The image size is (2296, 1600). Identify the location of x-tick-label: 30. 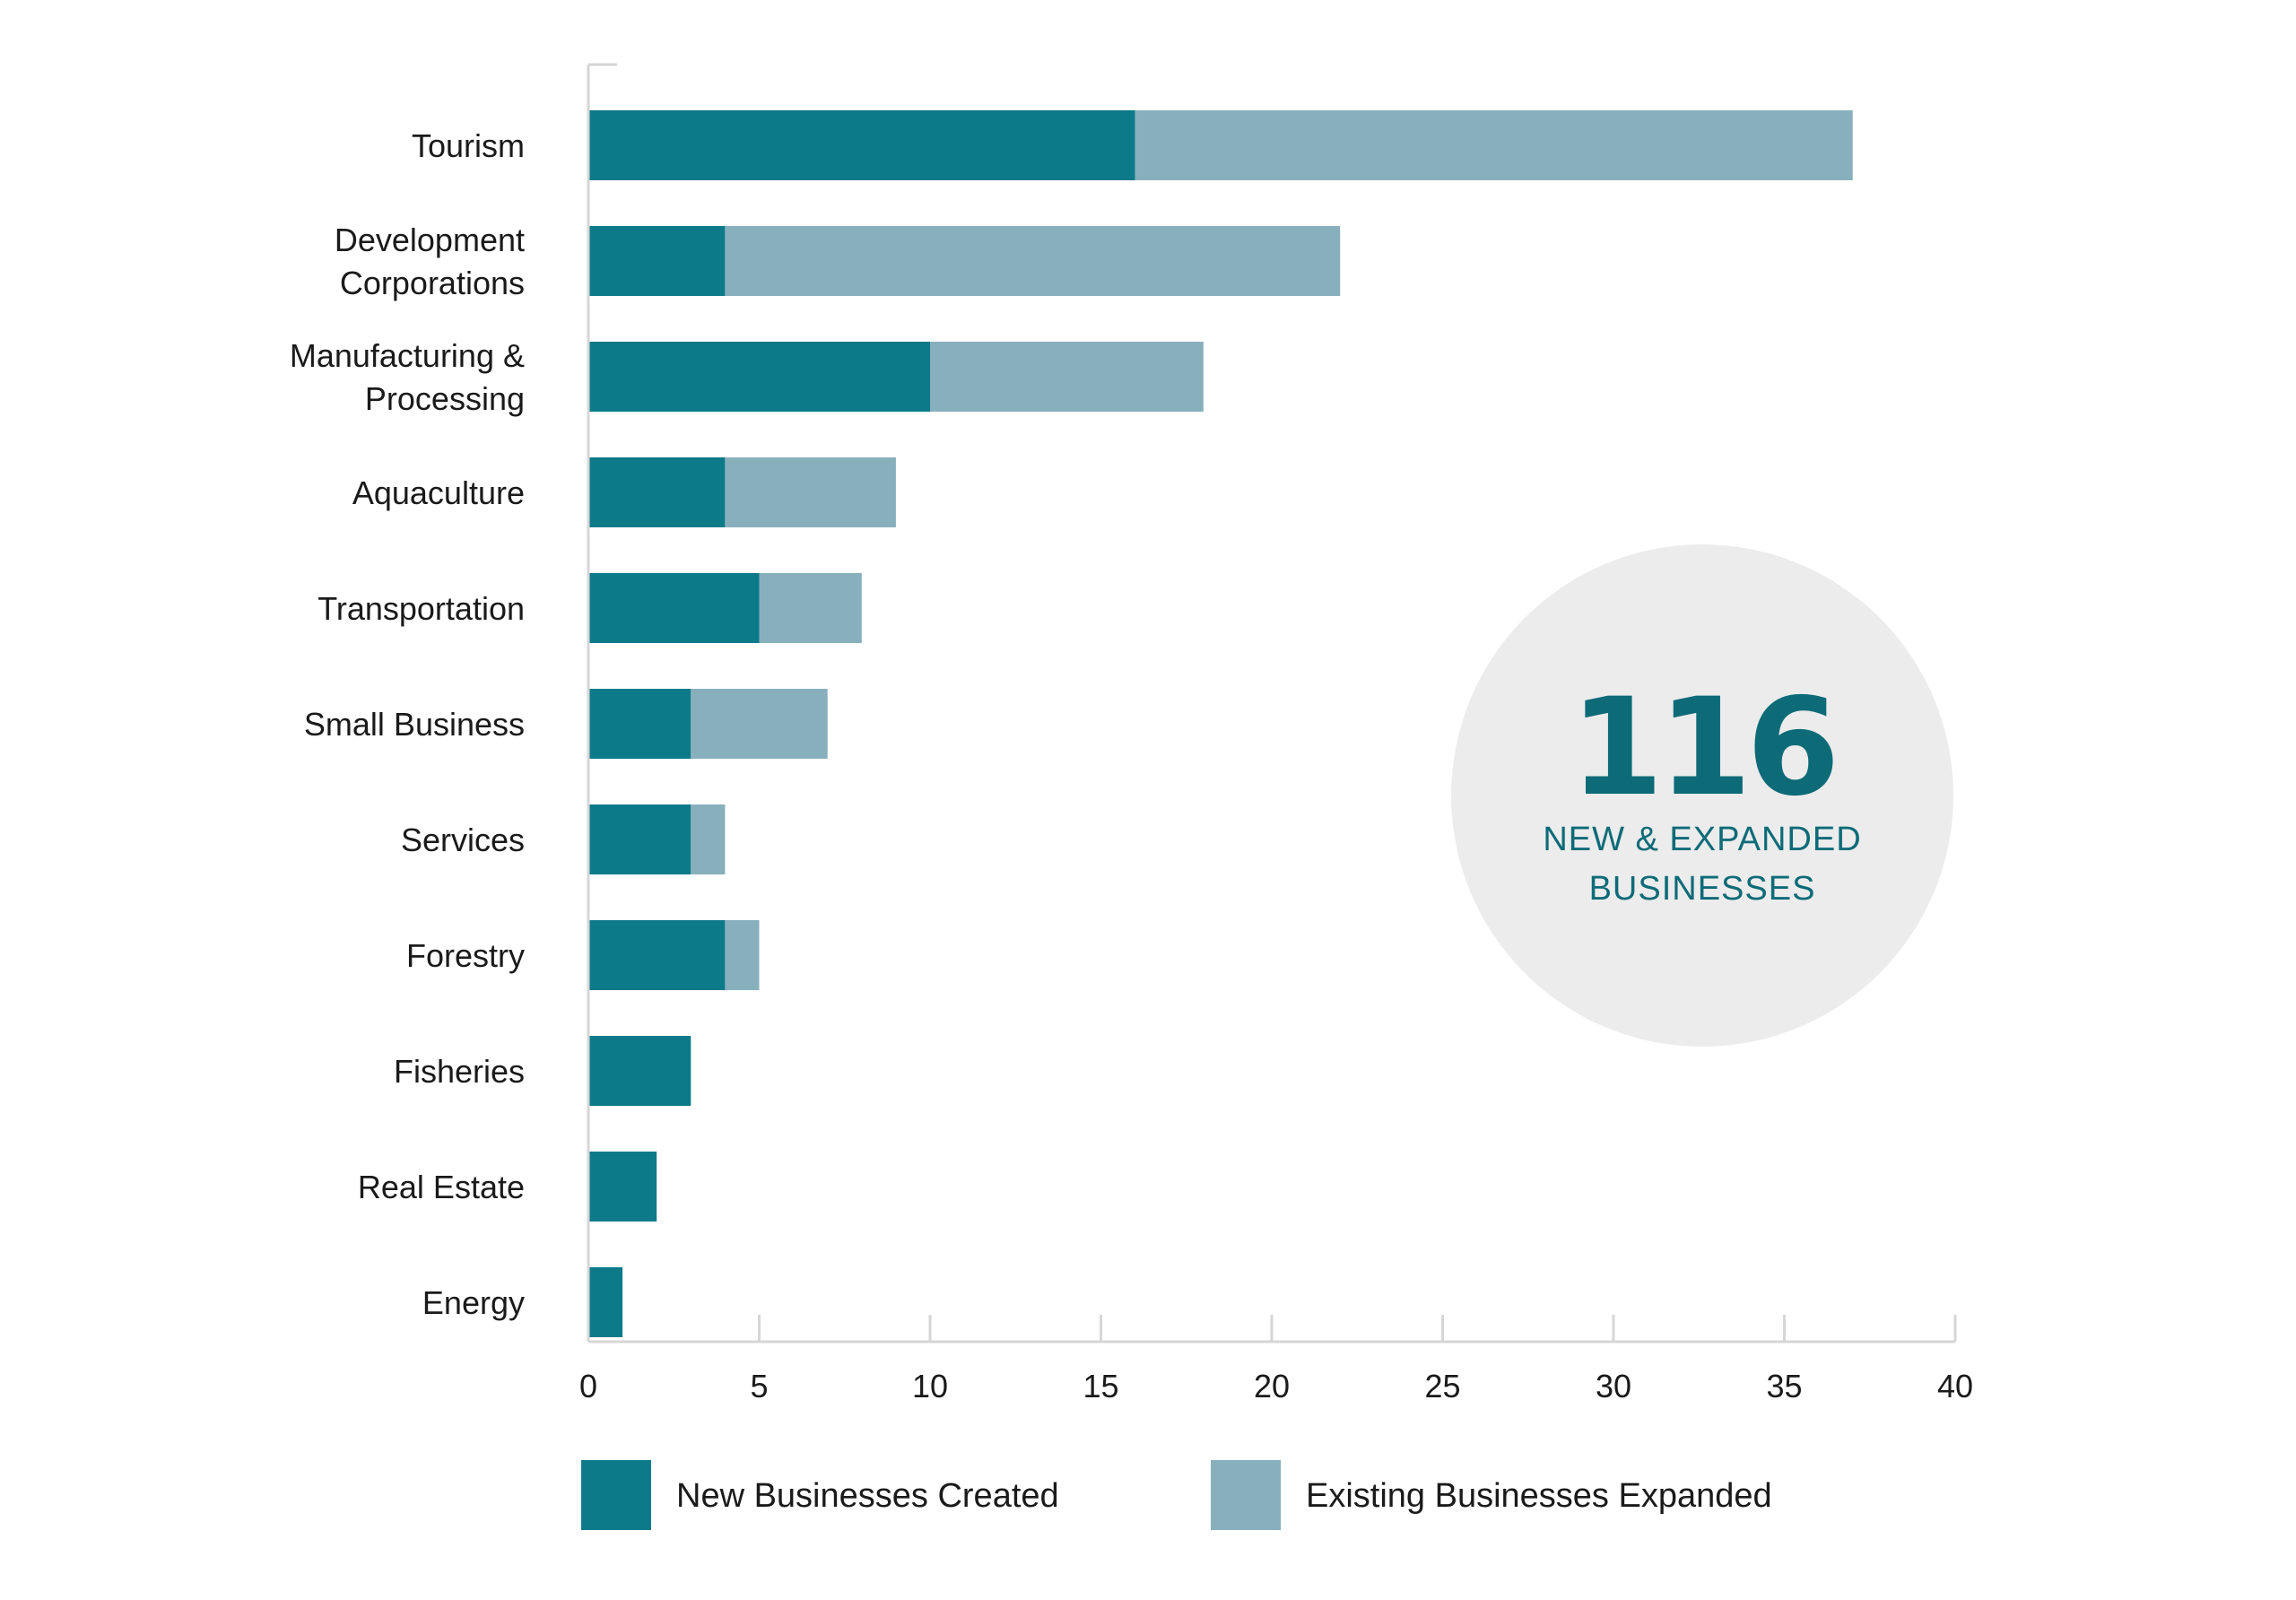
(1613, 1386).